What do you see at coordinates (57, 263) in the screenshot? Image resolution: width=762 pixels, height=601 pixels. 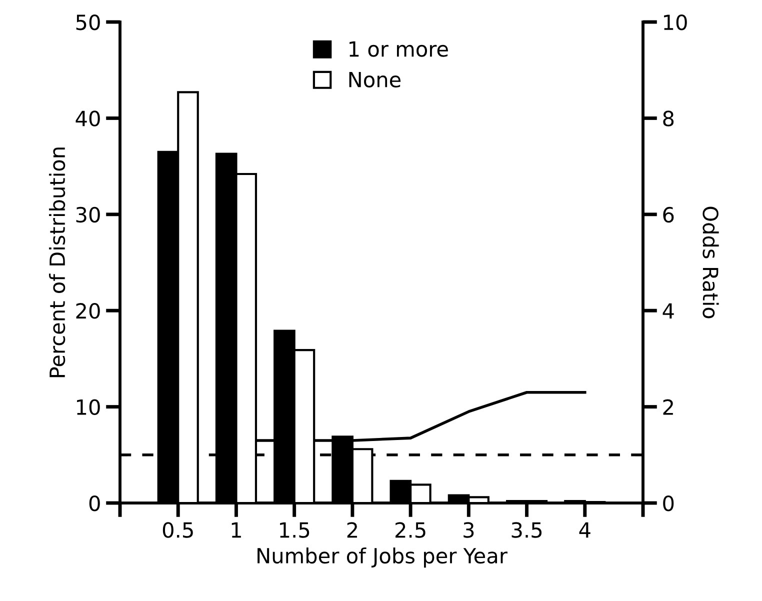 I see `y-axis-title: Percent of Distribution` at bounding box center [57, 263].